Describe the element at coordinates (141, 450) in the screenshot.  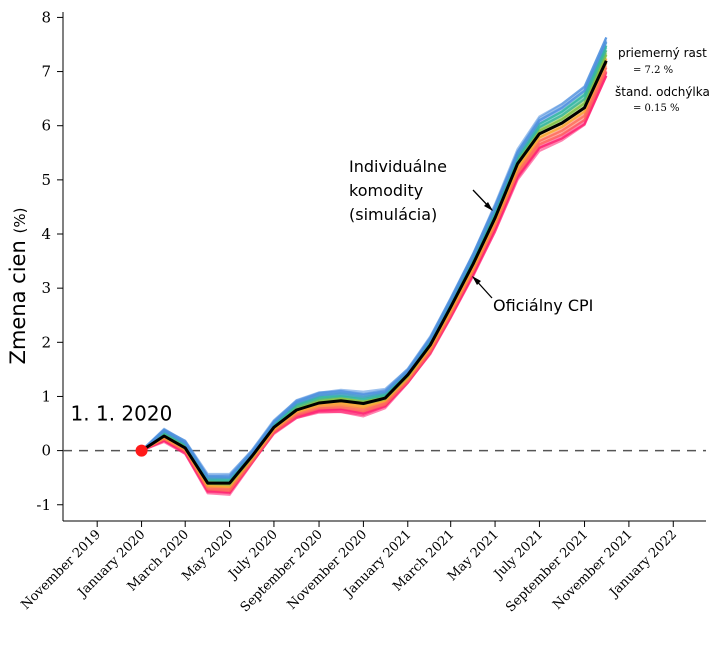
I see `start-point-marker` at that location.